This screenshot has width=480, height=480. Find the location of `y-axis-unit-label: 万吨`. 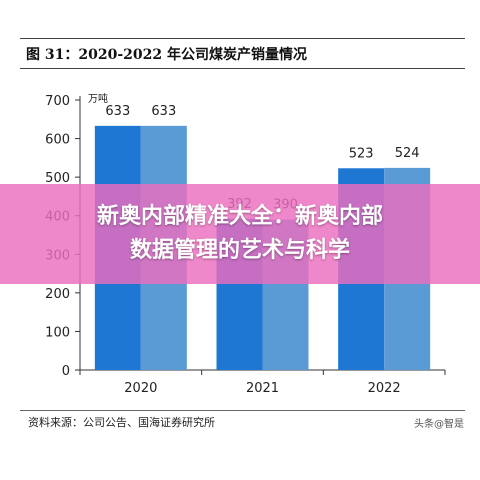

y-axis-unit-label: 万吨 is located at coordinates (98, 98).